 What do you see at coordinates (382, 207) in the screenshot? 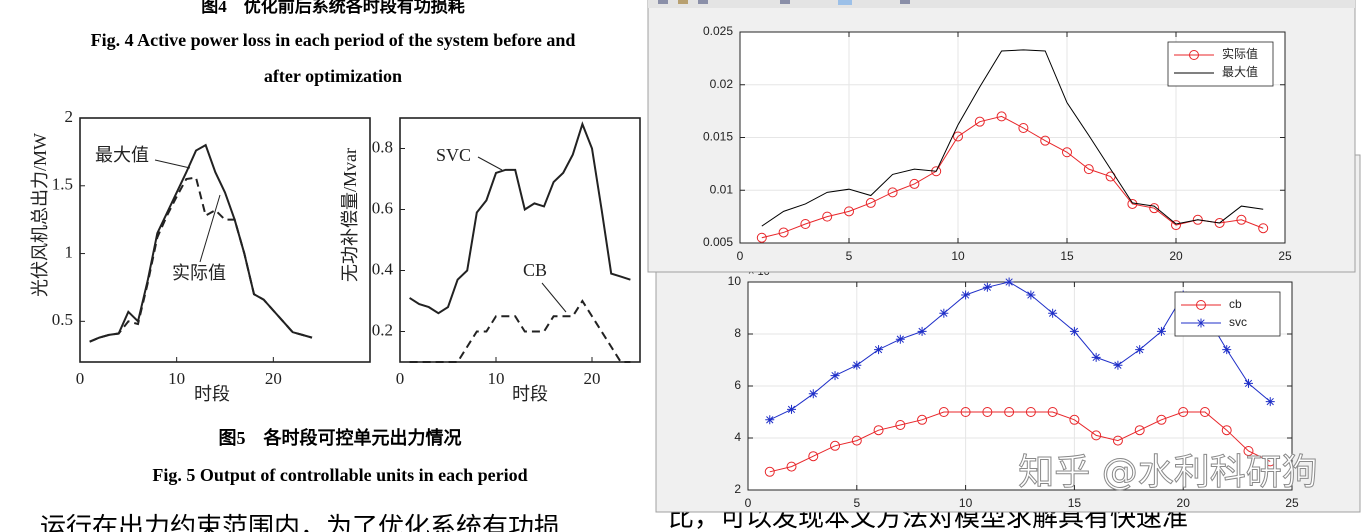
I see `y-tick-label: 0.6` at bounding box center [382, 207].